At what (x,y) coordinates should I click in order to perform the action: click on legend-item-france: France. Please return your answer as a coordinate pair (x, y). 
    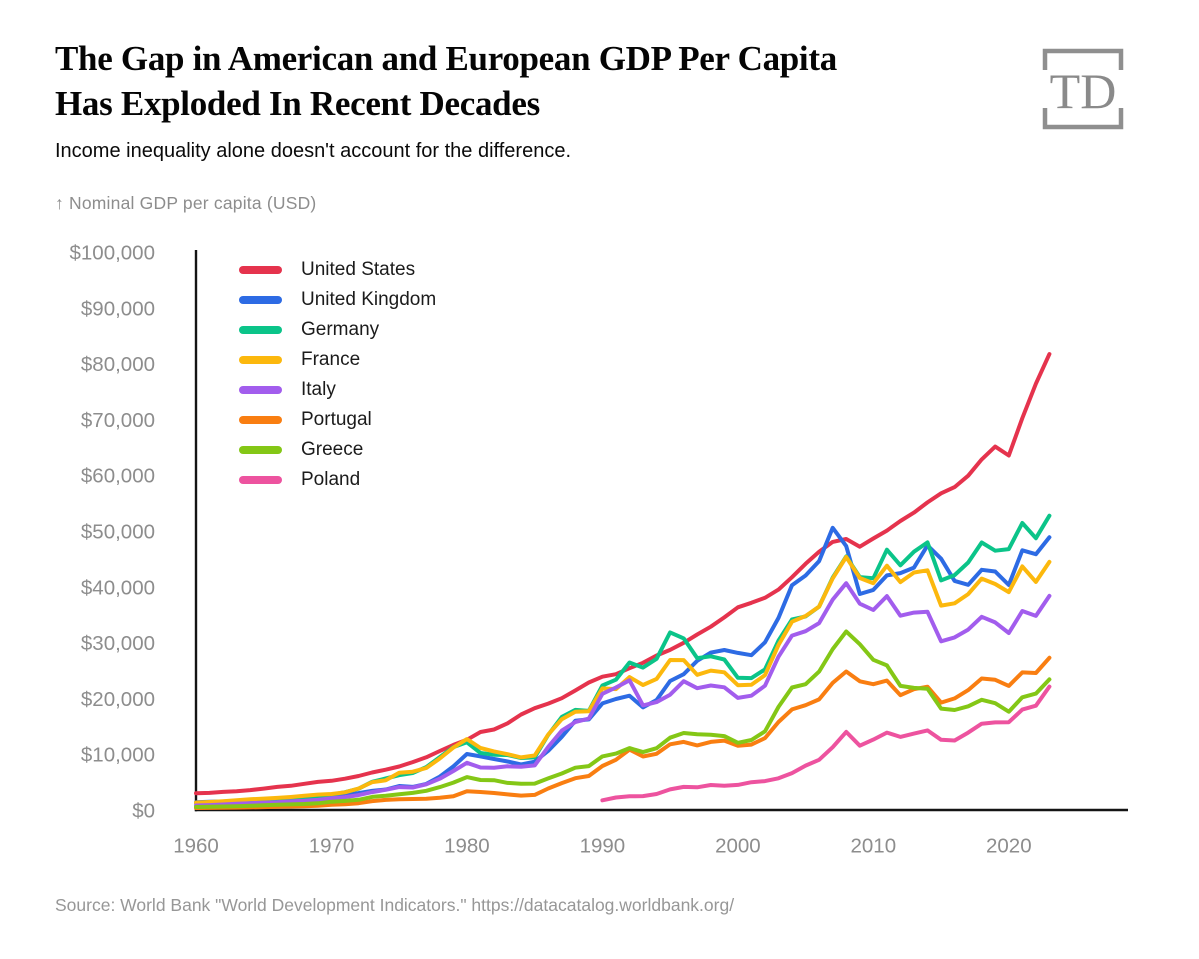
    Looking at the image, I should click on (337, 360).